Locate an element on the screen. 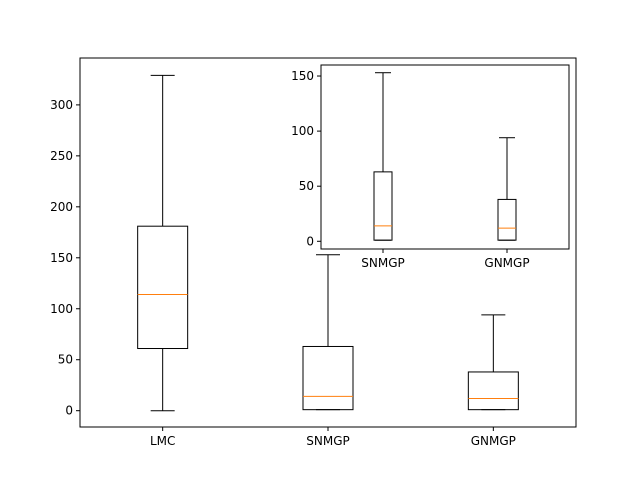  inset-ytick-label: 50 is located at coordinates (306, 186).